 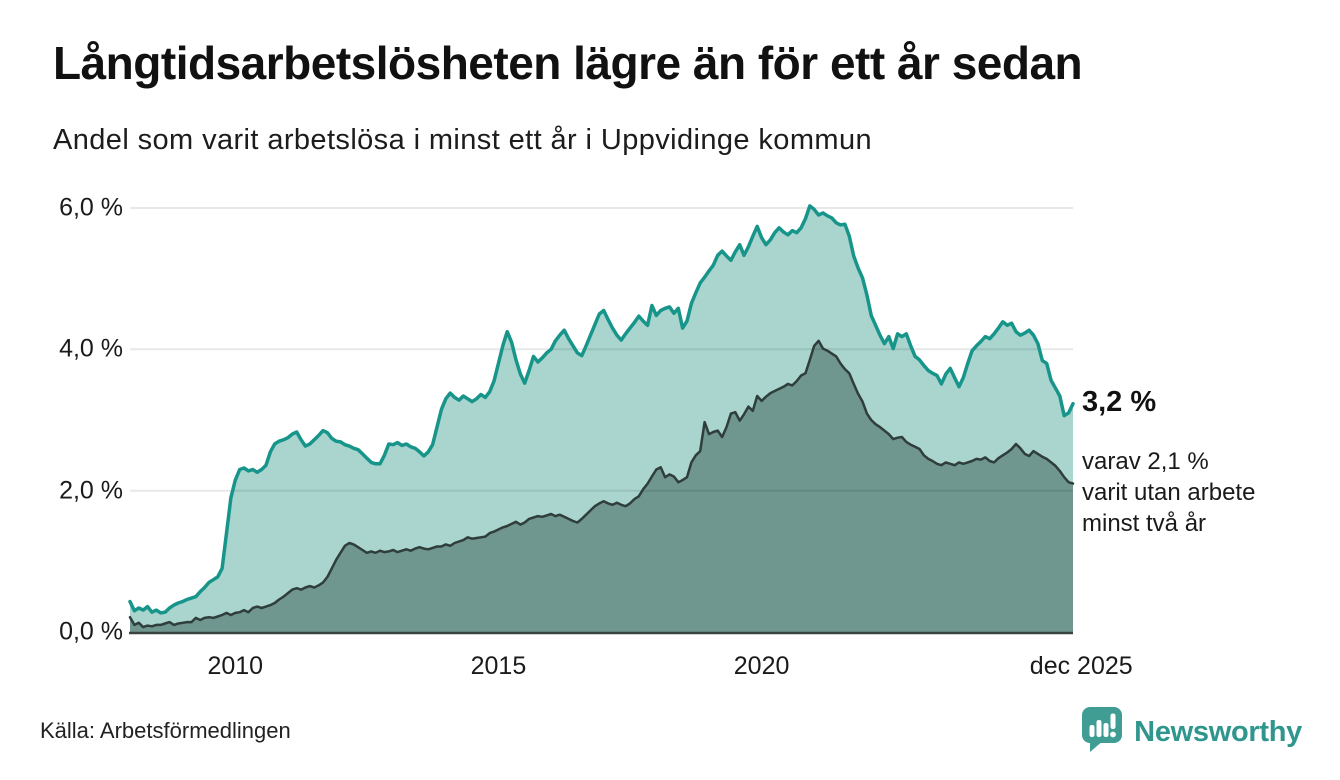 I want to click on secondary-annotation-line: minst två år, so click(x=1144, y=523).